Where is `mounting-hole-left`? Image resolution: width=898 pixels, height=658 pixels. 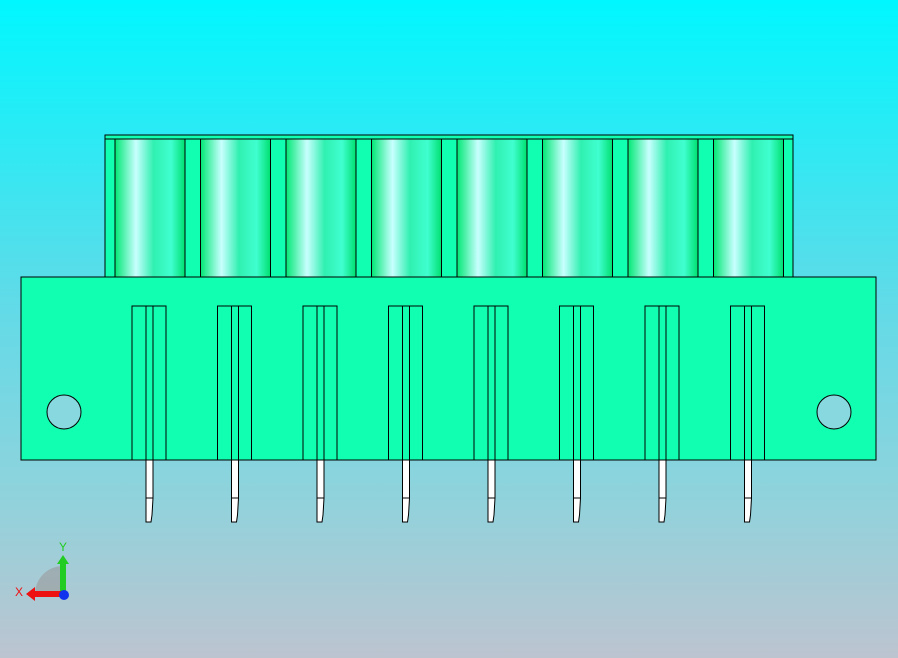
mounting-hole-left is located at coordinates (64, 412).